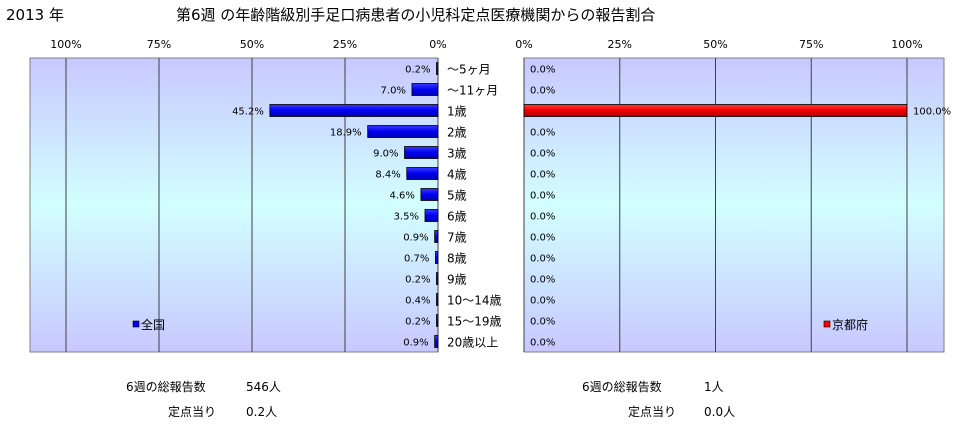 Image resolution: width=968 pixels, height=424 pixels. Describe the element at coordinates (406, 217) in the screenshot. I see `data-label: 3.5%` at that location.